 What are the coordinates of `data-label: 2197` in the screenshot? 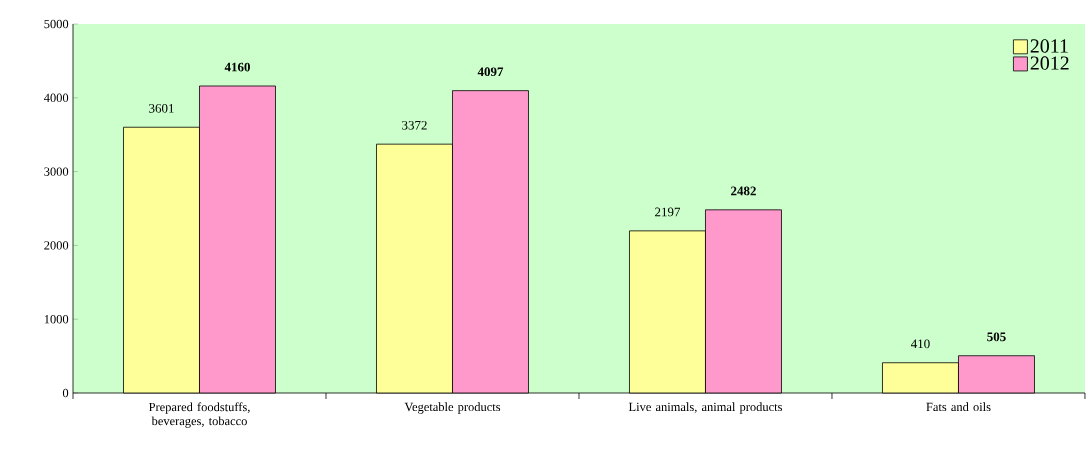 It's located at (668, 212).